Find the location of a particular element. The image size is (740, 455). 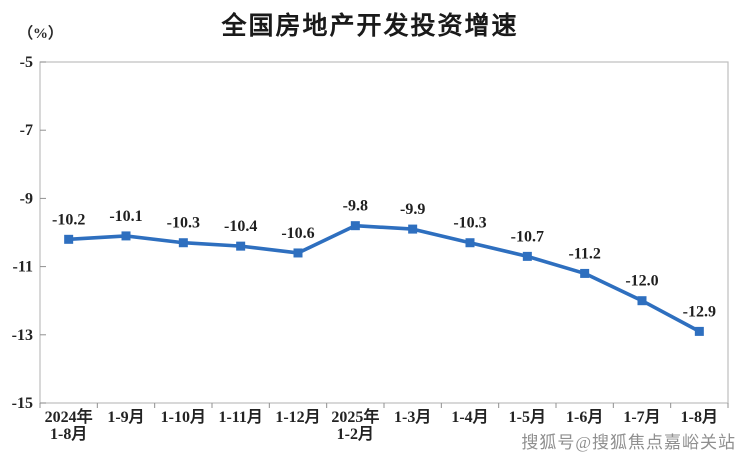

data-label: -10.7 is located at coordinates (527, 236).